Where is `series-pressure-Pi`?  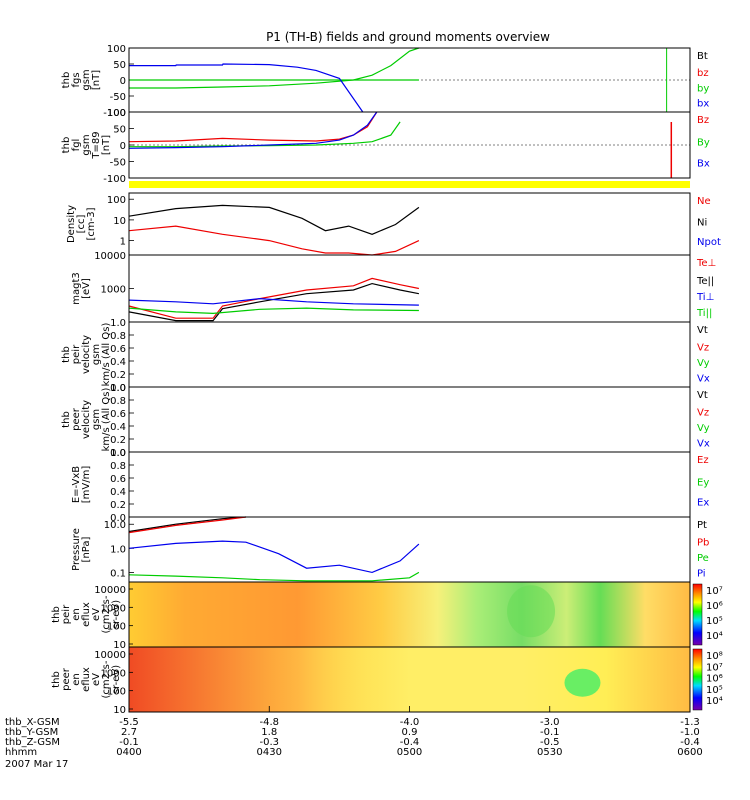
series-pressure-Pi is located at coordinates (274, 557).